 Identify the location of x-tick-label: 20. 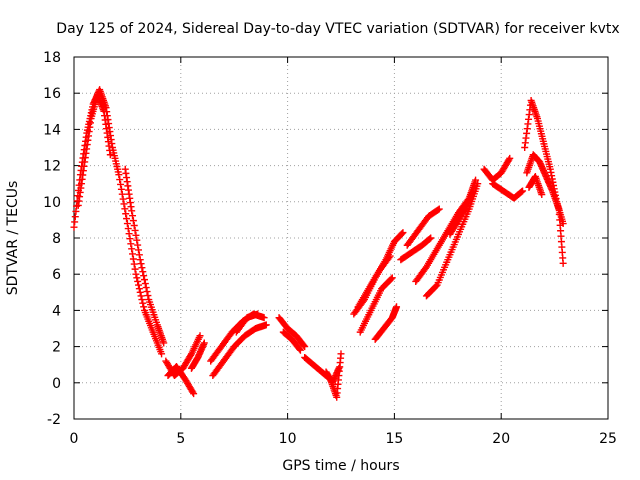
(501, 439).